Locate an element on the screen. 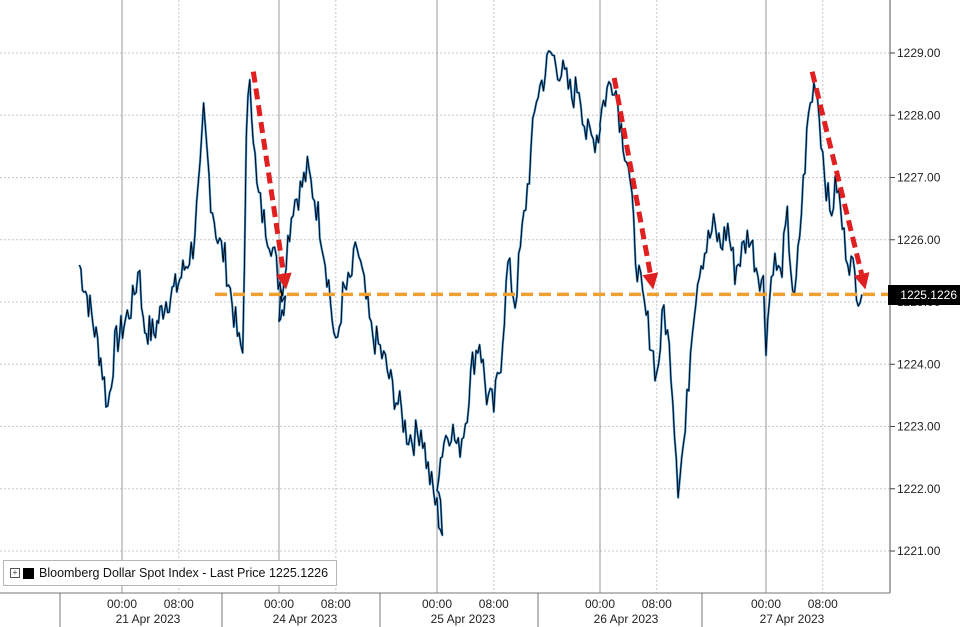  y-tick-label: 1221.00 is located at coordinates (919, 551).